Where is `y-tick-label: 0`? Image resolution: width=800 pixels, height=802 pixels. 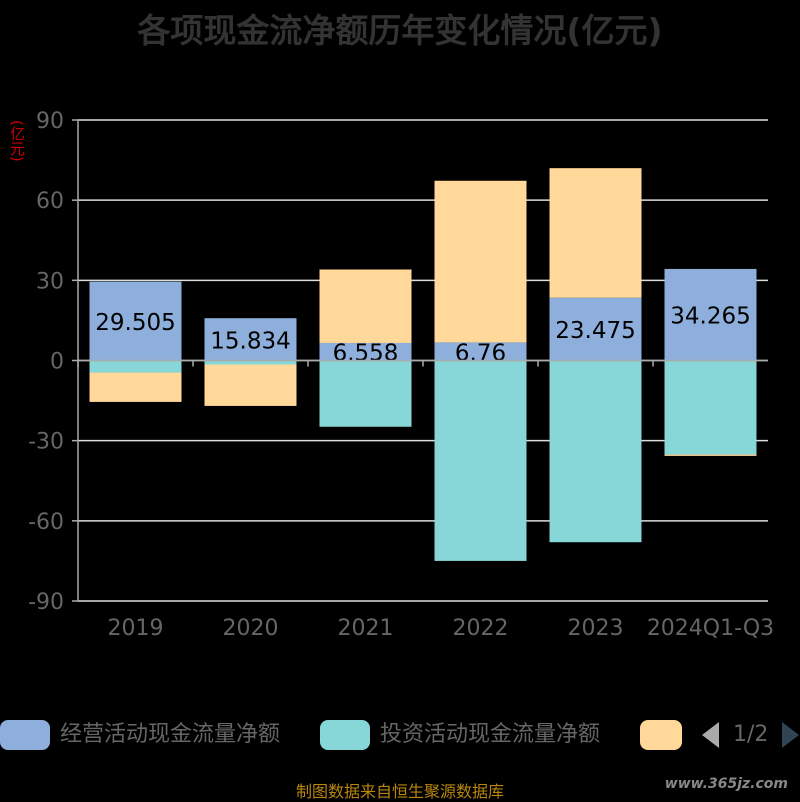 y-tick-label: 0 is located at coordinates (57, 362).